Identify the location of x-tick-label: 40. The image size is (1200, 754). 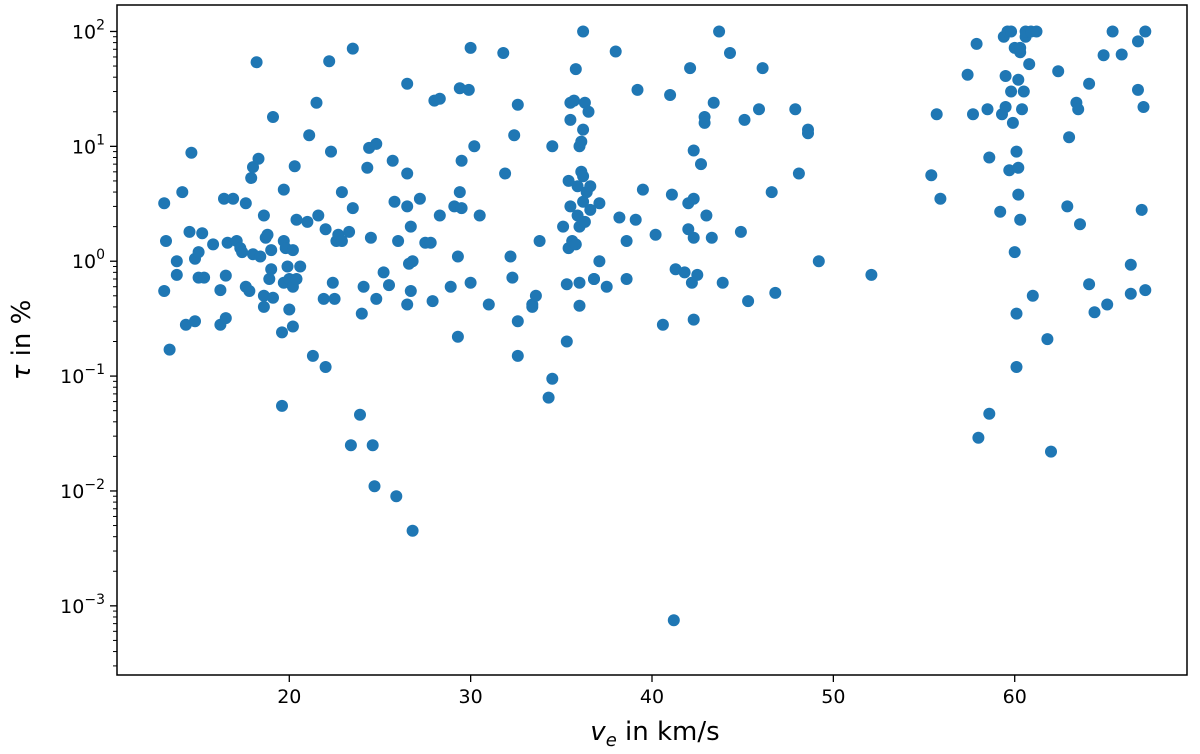
(652, 697).